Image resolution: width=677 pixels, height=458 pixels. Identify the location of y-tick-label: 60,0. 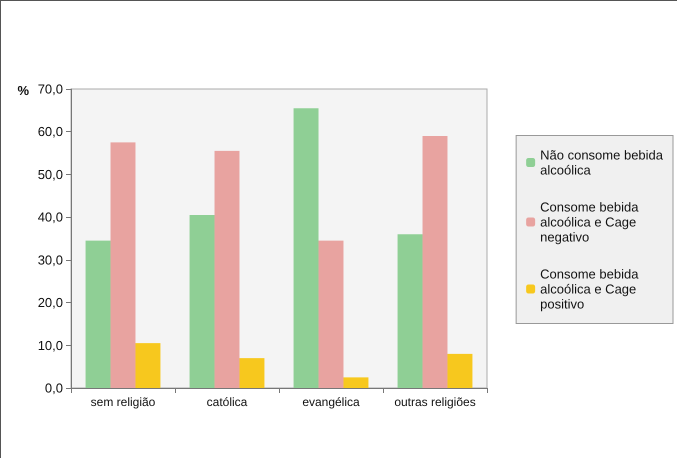
(50, 132).